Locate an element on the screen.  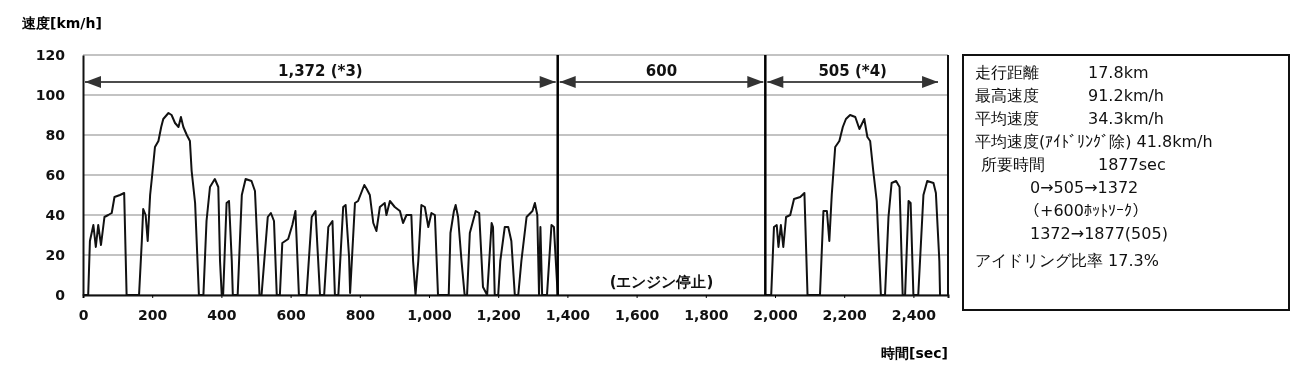
text: 1877sec is located at coordinates (1132, 164).